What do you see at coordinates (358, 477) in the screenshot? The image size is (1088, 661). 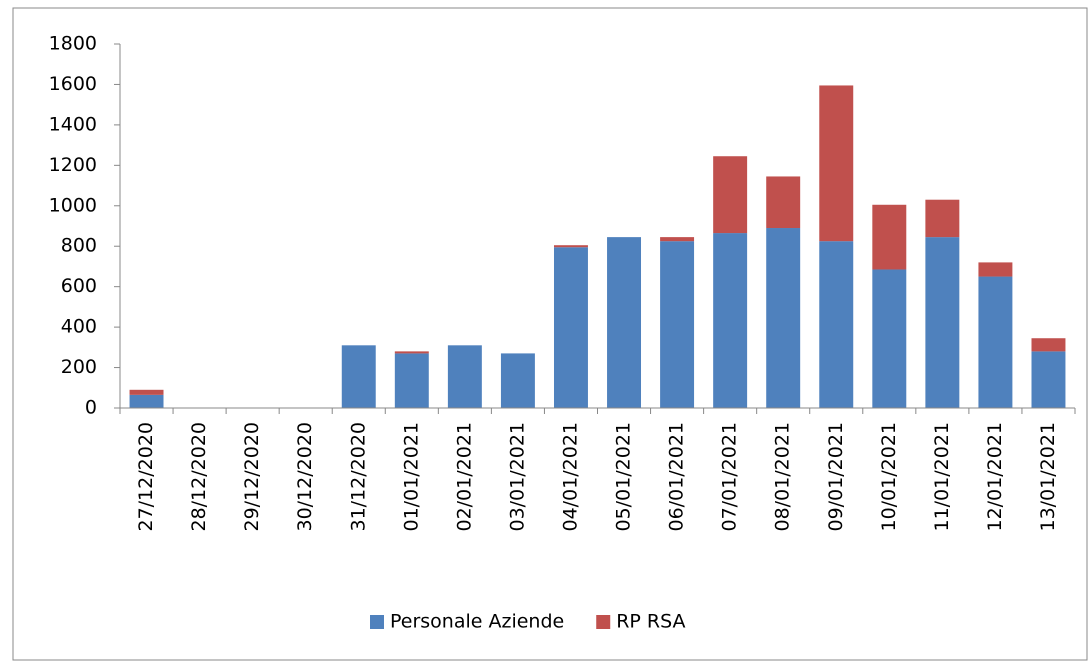 I see `x-tick-label: 31/12/2020` at bounding box center [358, 477].